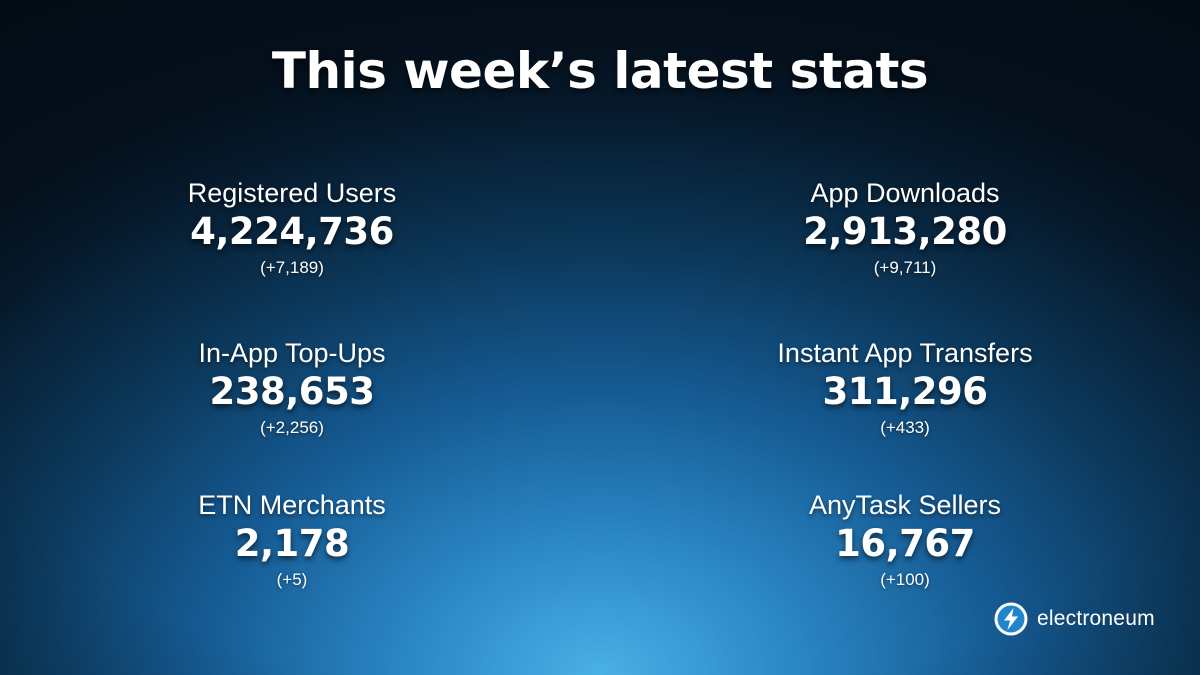 This screenshot has height=675, width=1200. I want to click on stat-anytask-sellers: AnyTask Sellers 16,767 (+100), so click(905, 540).